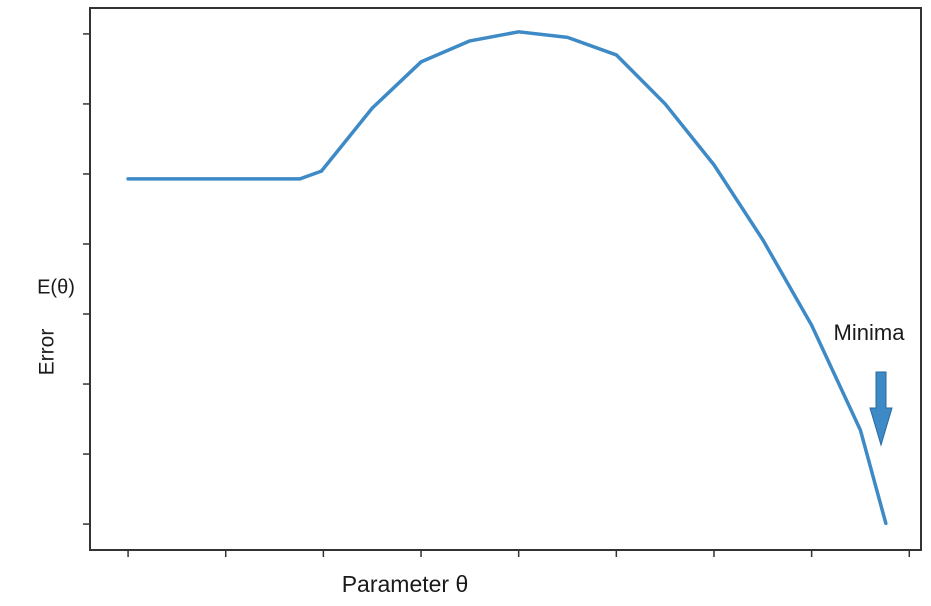 The image size is (931, 606). Describe the element at coordinates (56, 287) in the screenshot. I see `annotation: E(θ)` at that location.